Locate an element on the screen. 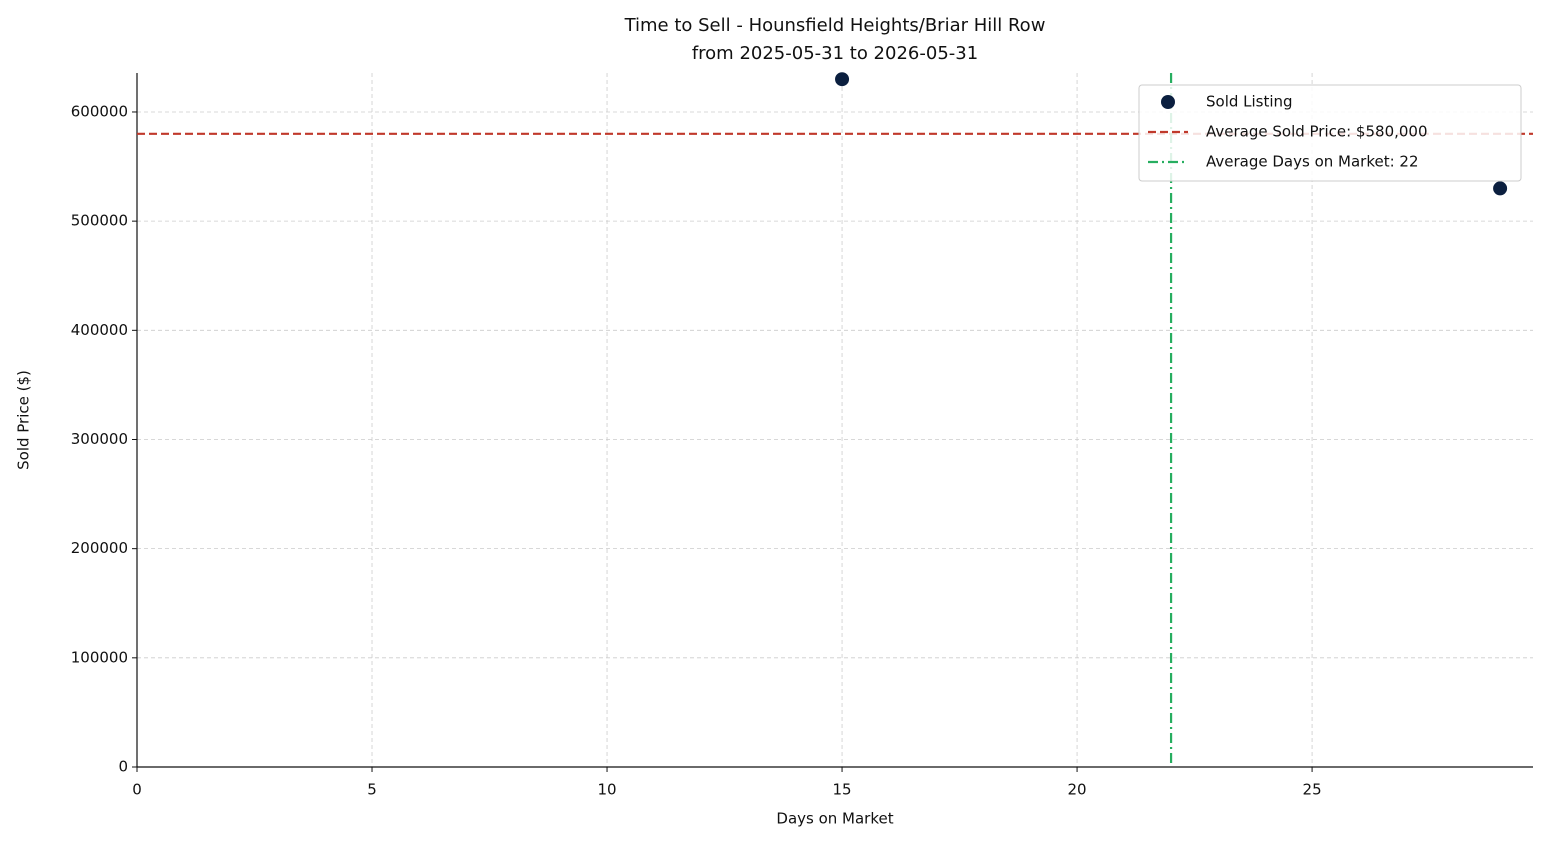  x-tick-label: 15 is located at coordinates (842, 790).